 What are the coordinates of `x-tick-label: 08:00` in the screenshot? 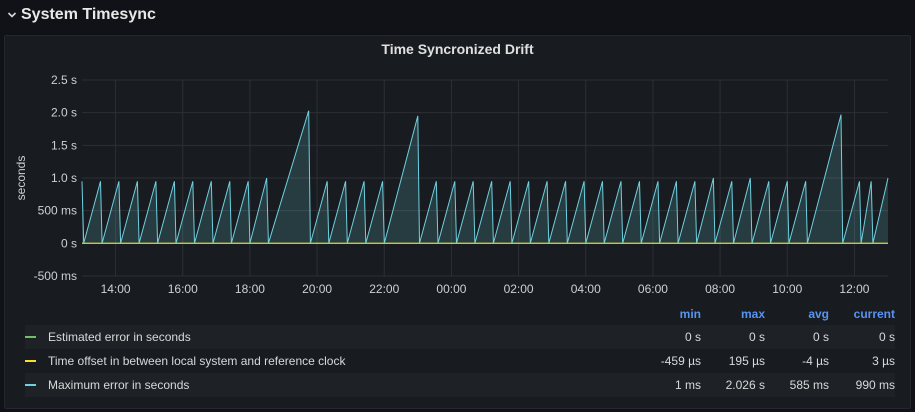 It's located at (720, 289).